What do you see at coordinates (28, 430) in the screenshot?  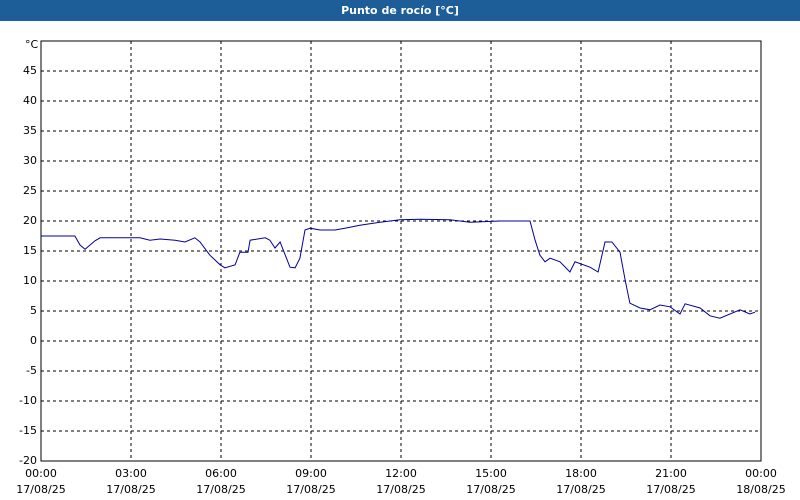 I see `y-tick-label: -15` at bounding box center [28, 430].